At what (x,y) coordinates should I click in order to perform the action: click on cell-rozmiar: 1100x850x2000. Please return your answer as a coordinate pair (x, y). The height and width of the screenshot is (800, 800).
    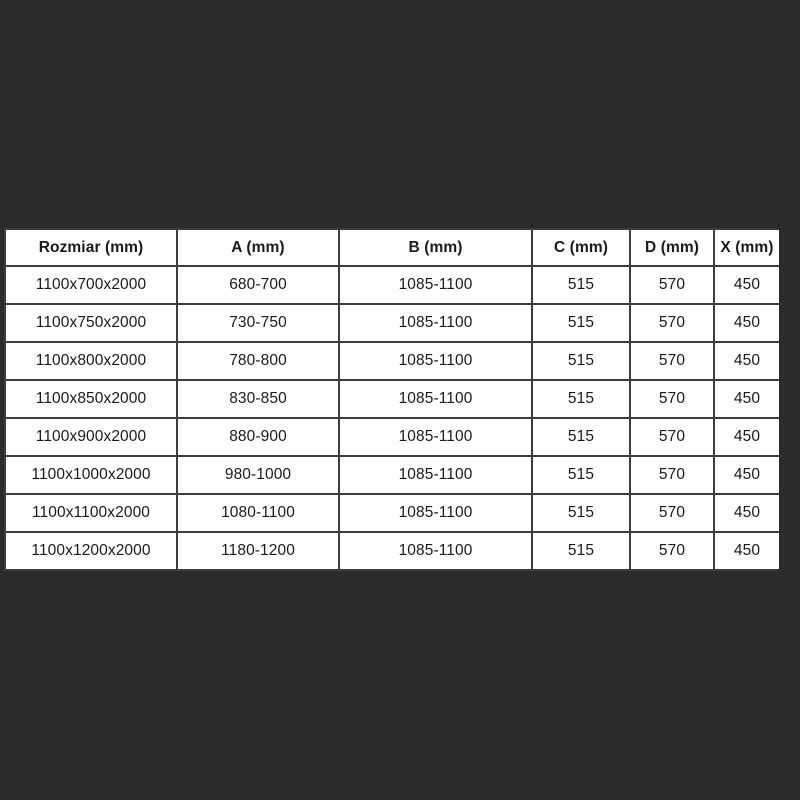
    Looking at the image, I should click on (92, 399).